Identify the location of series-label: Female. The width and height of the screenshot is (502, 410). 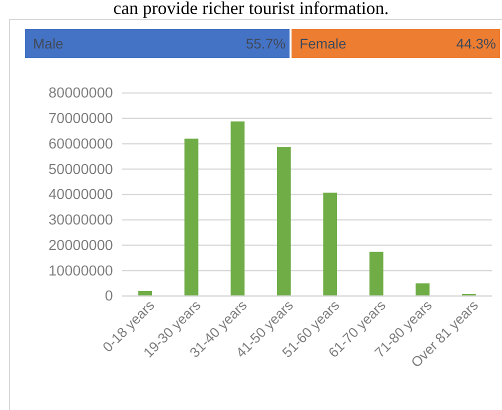
(323, 44).